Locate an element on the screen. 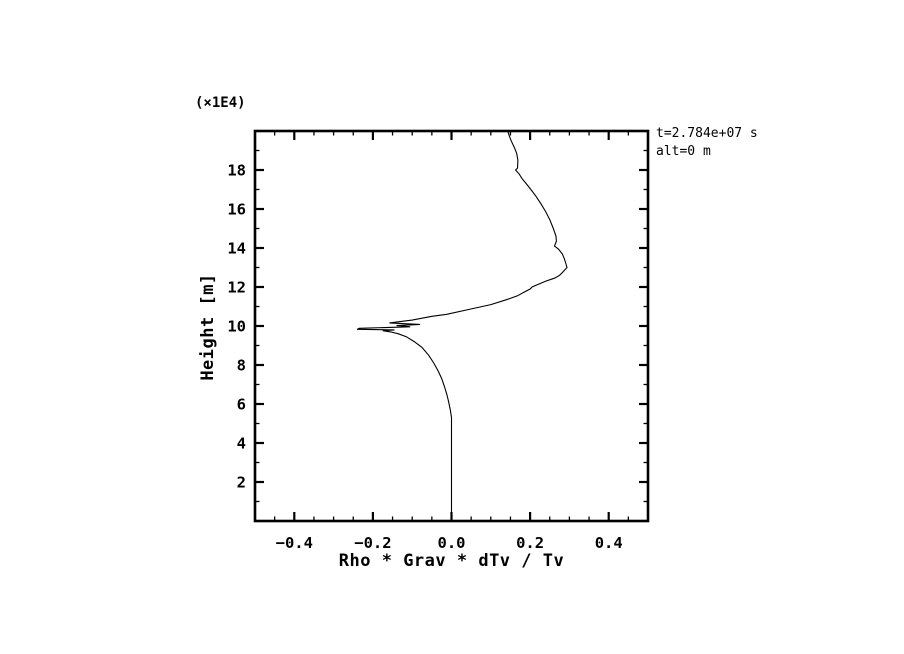  x-axis-title: Rho * Grav * dTv / Tv is located at coordinates (451, 561).